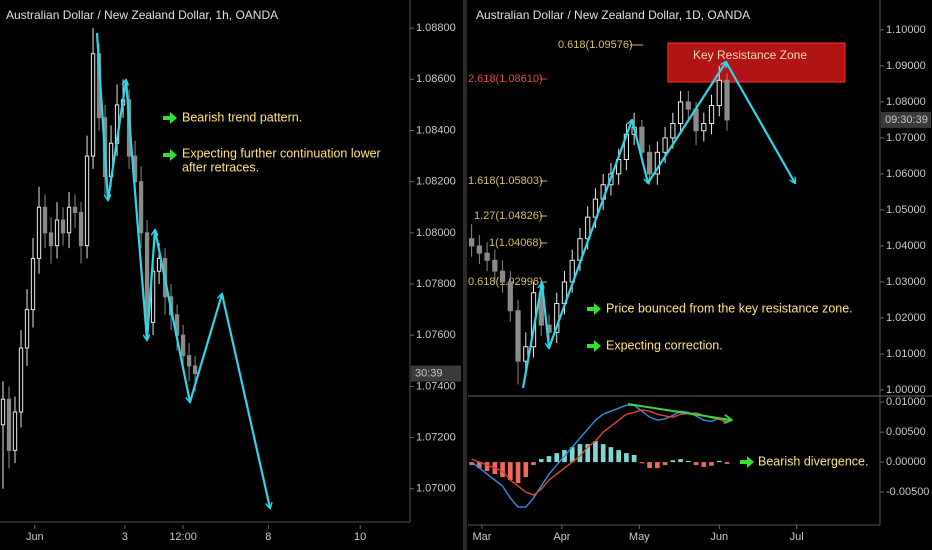  What do you see at coordinates (906, 390) in the screenshot?
I see `y-tick-label: 1.00000` at bounding box center [906, 390].